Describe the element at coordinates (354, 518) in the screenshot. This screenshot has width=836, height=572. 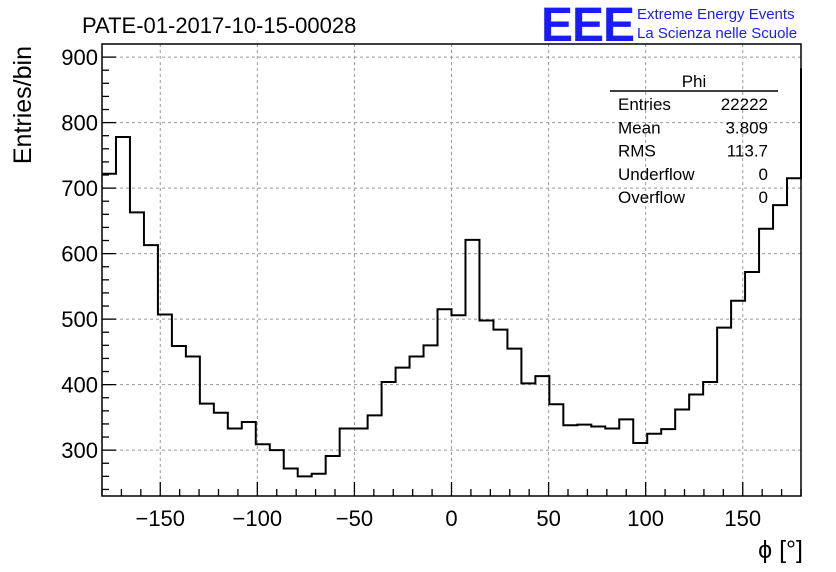
I see `x-tick-label: −50` at that location.